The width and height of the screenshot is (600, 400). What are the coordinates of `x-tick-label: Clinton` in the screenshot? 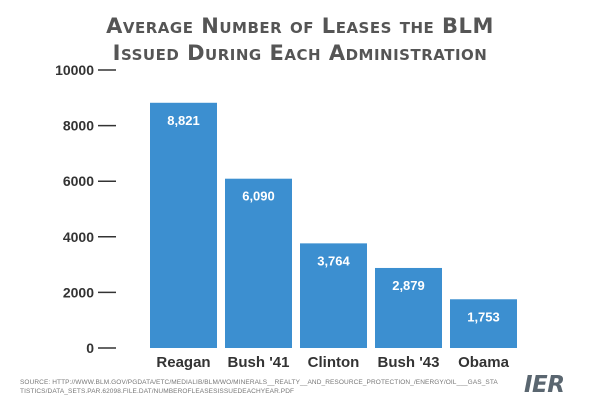 It's located at (334, 362).